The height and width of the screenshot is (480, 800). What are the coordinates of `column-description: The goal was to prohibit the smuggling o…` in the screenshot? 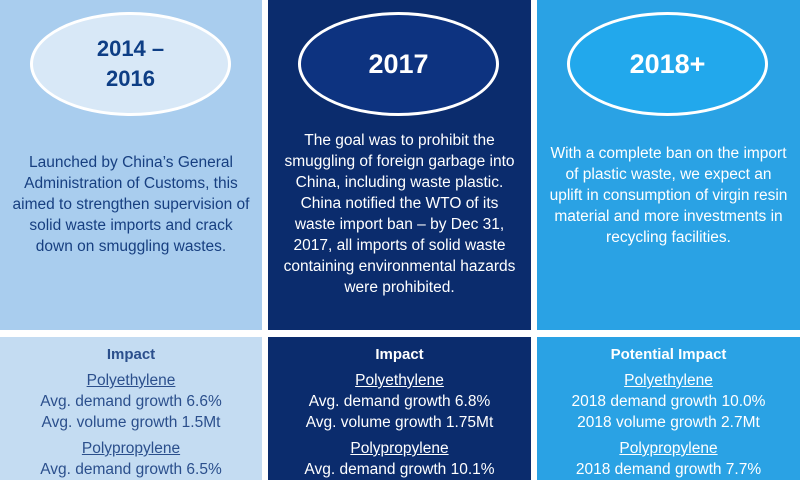 It's located at (399, 214).